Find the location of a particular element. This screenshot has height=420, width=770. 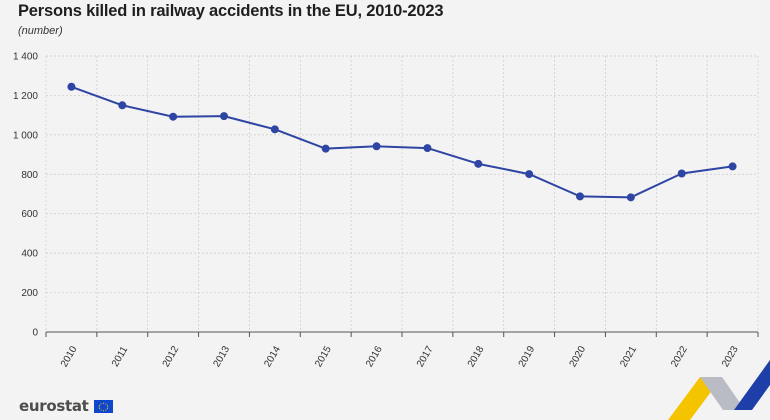

x-tick-label: 2010 is located at coordinates (69, 356).